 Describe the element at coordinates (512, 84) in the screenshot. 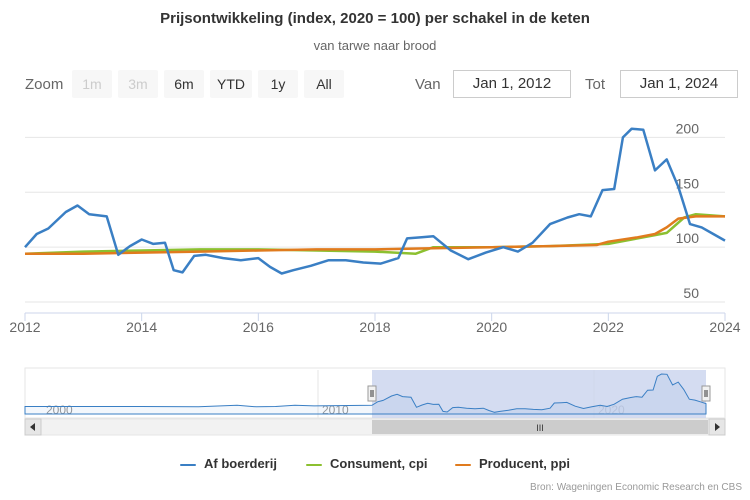

I see `from-date-input: Jan 1, 2012` at that location.